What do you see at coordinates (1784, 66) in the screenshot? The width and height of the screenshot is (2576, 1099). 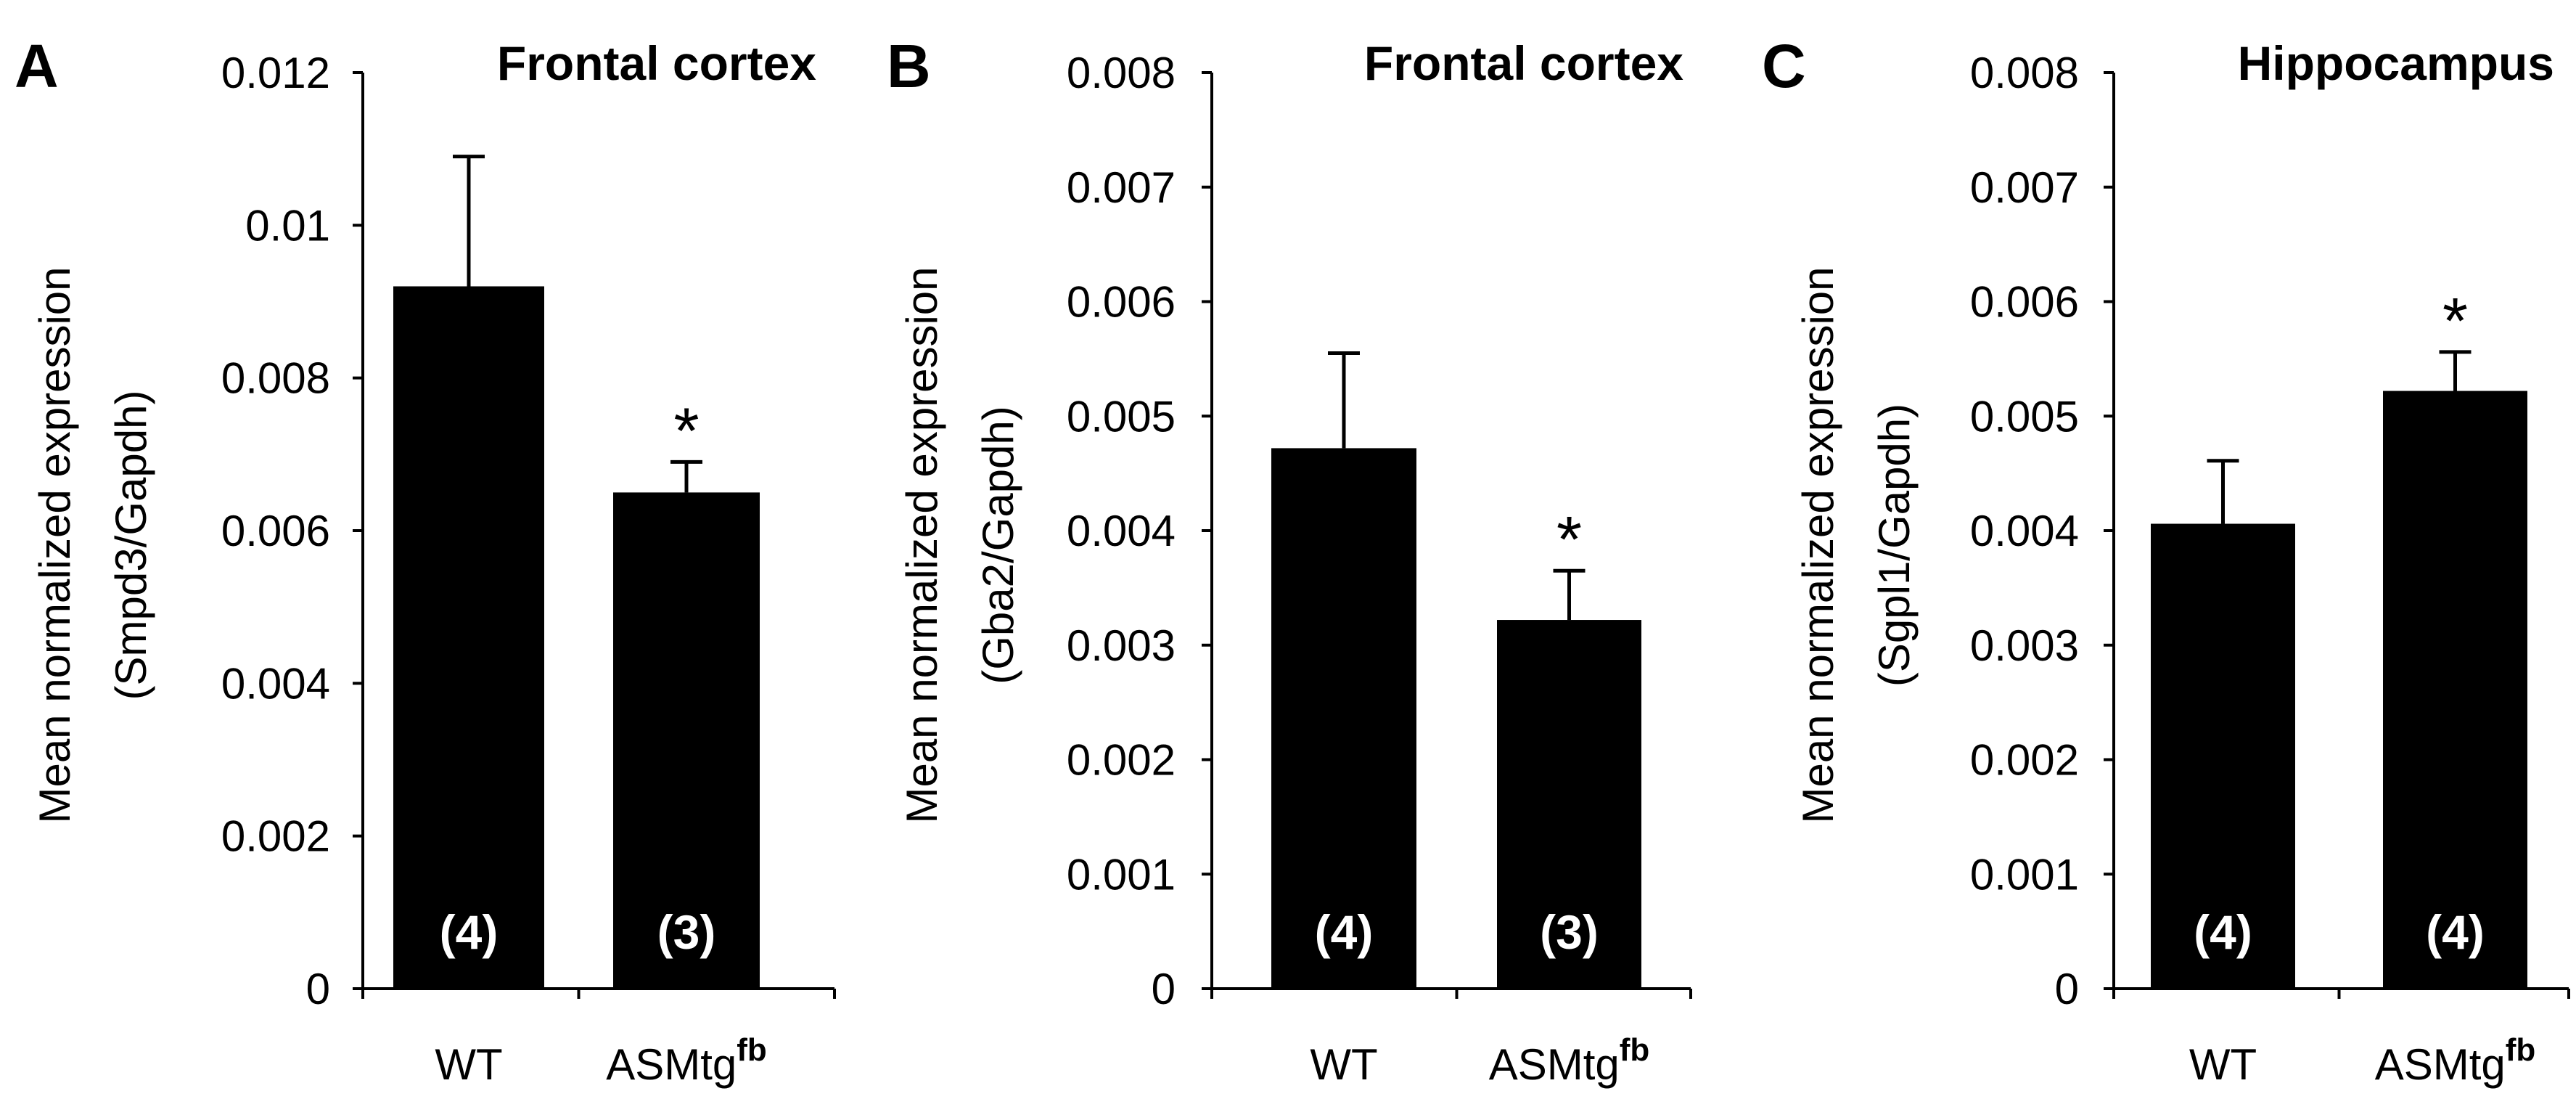 I see `panel-letter: C` at bounding box center [1784, 66].